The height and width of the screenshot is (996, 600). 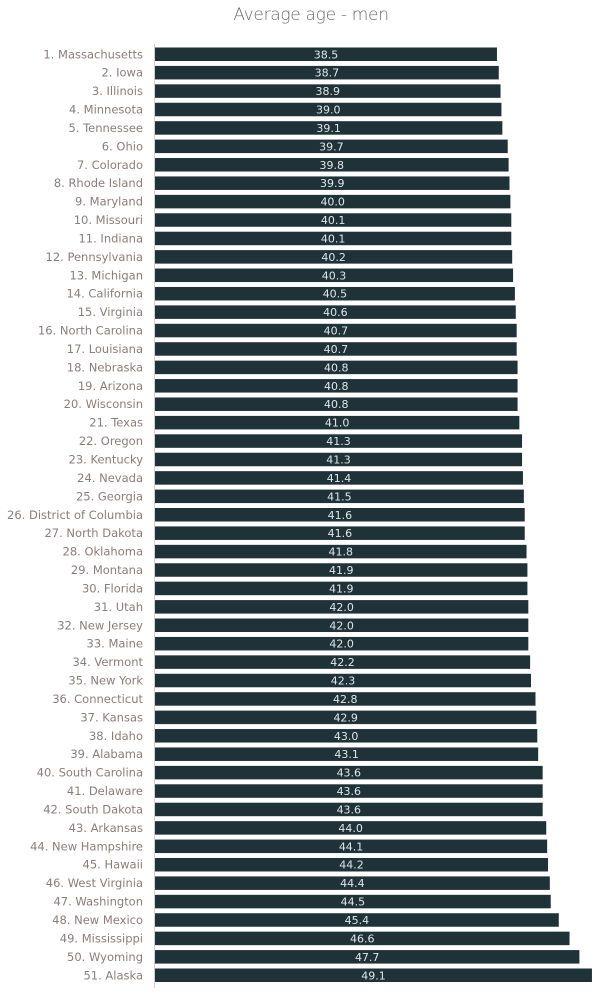 What do you see at coordinates (105, 367) in the screenshot?
I see `category-label: 18. Nebraska` at bounding box center [105, 367].